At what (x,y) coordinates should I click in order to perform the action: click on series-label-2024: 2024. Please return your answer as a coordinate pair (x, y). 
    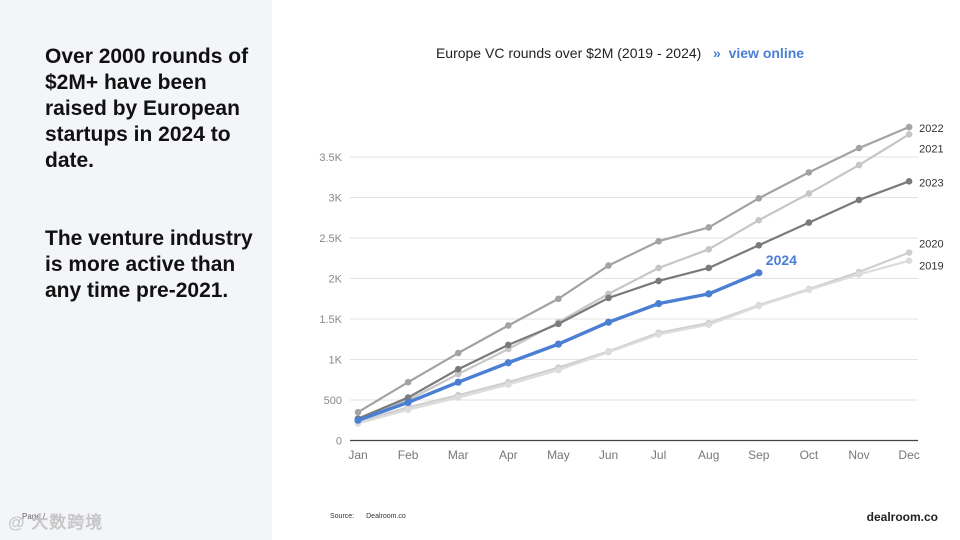
    Looking at the image, I should click on (781, 260).